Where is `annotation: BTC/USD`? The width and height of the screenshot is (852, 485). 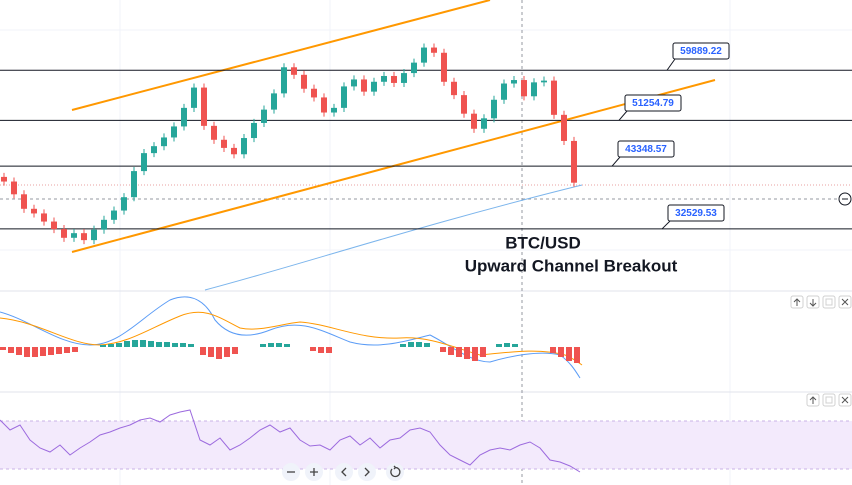
annotation: BTC/USD is located at coordinates (543, 242).